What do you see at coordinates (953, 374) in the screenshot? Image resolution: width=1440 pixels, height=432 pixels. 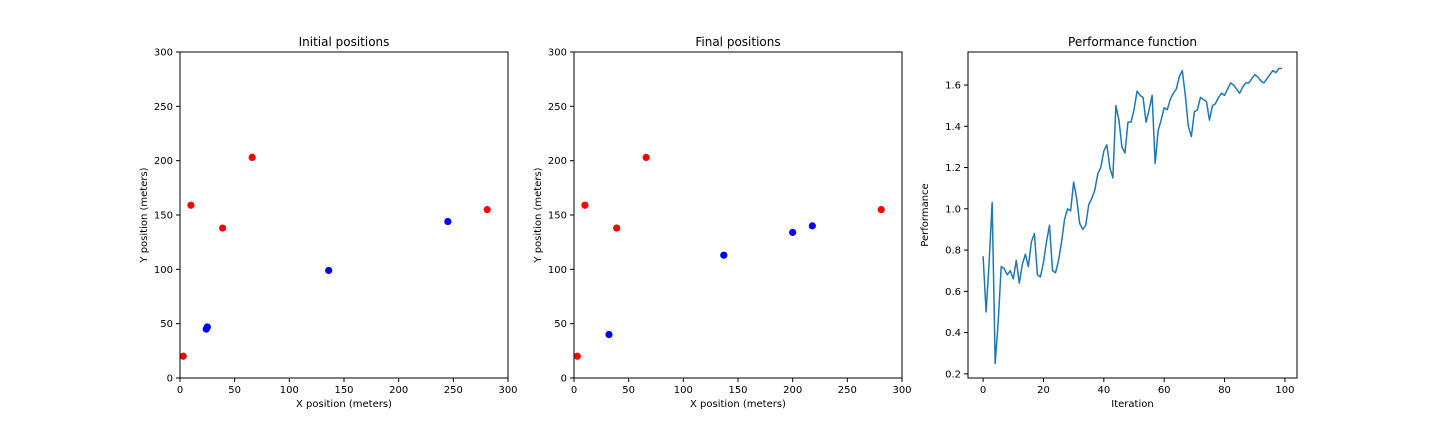 I see `y-tick-label: 0.2` at bounding box center [953, 374].